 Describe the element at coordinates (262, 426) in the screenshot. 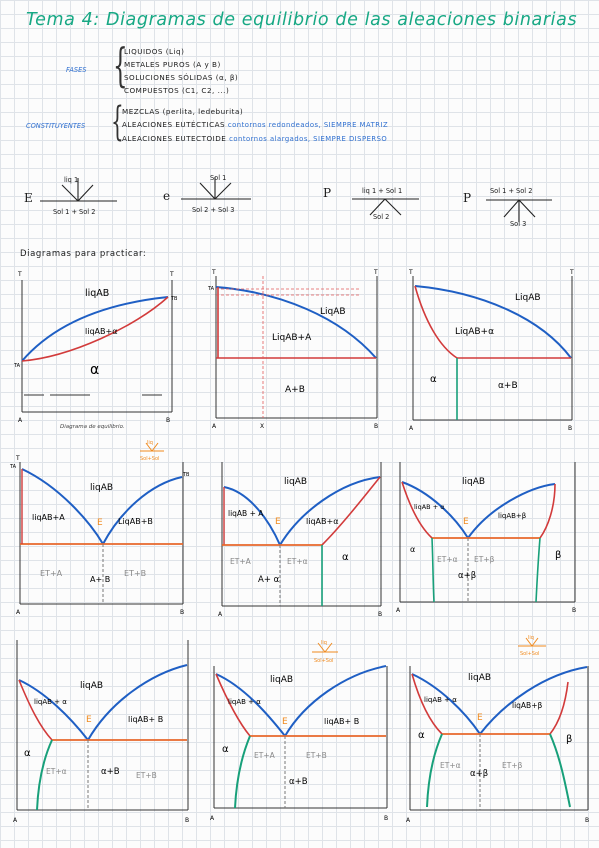

I see `axis-x: X` at that location.